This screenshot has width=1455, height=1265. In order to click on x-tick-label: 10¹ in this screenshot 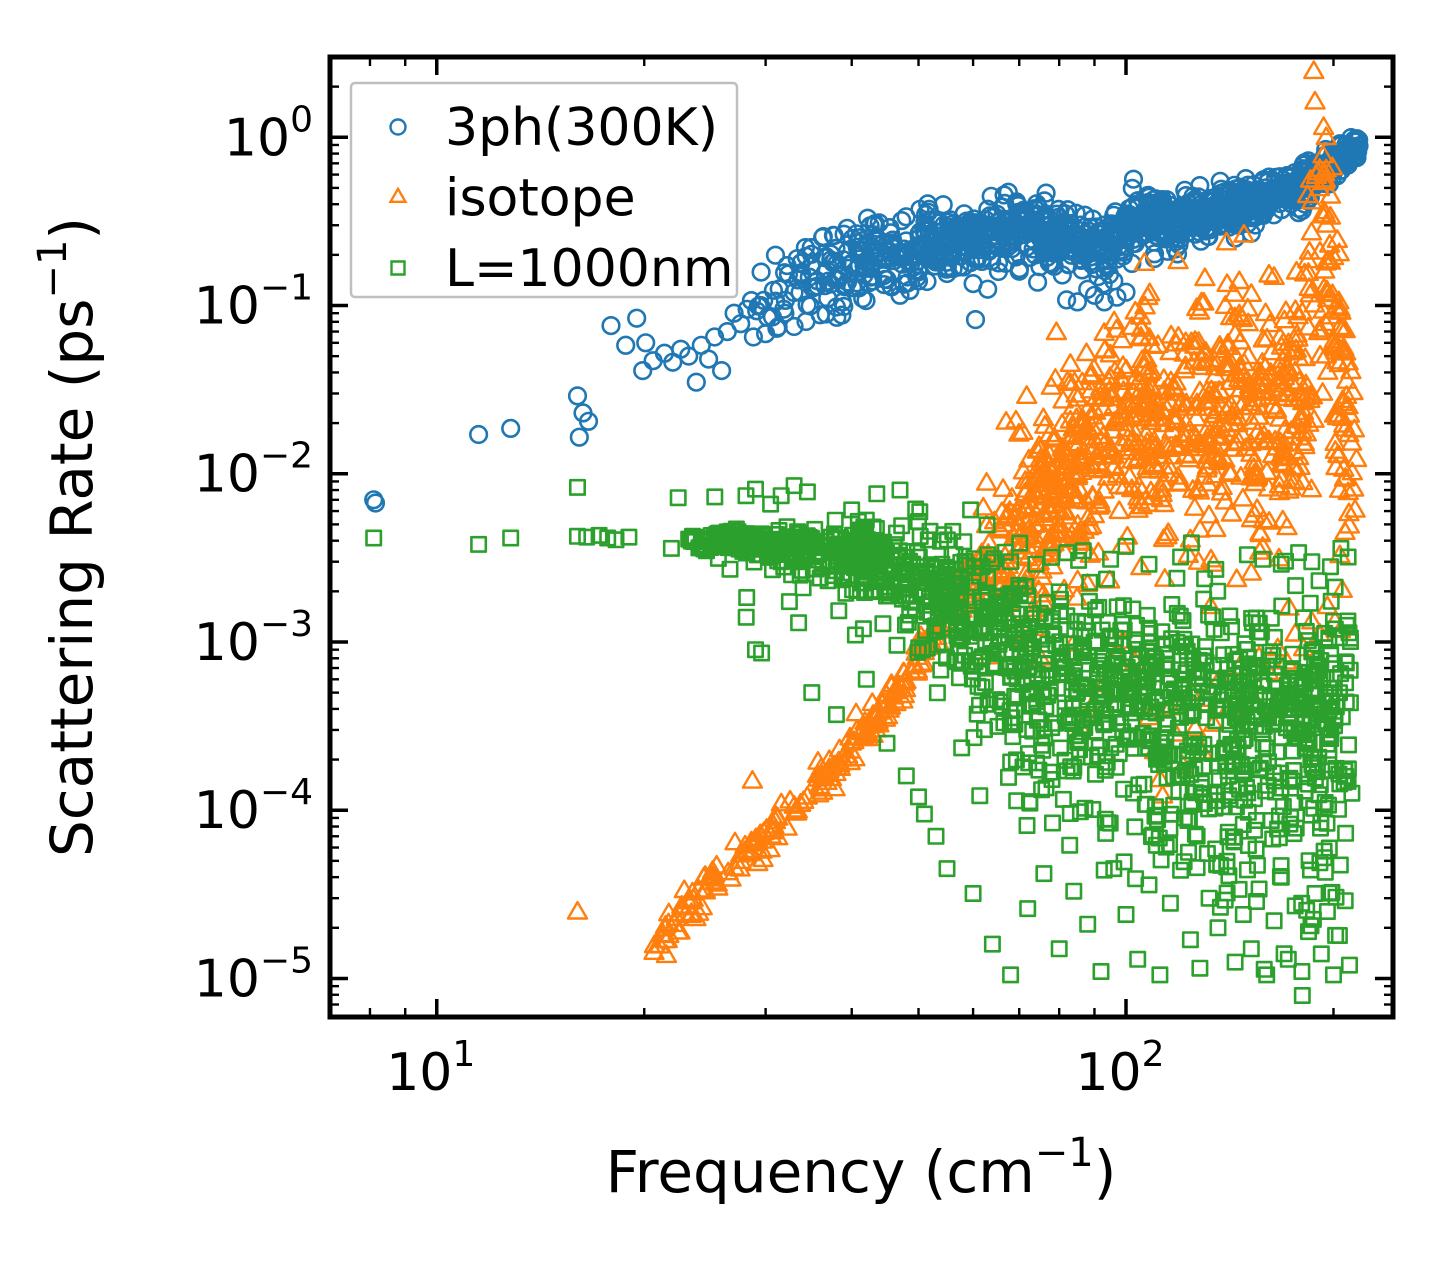, I will do `click(430, 1068)`.